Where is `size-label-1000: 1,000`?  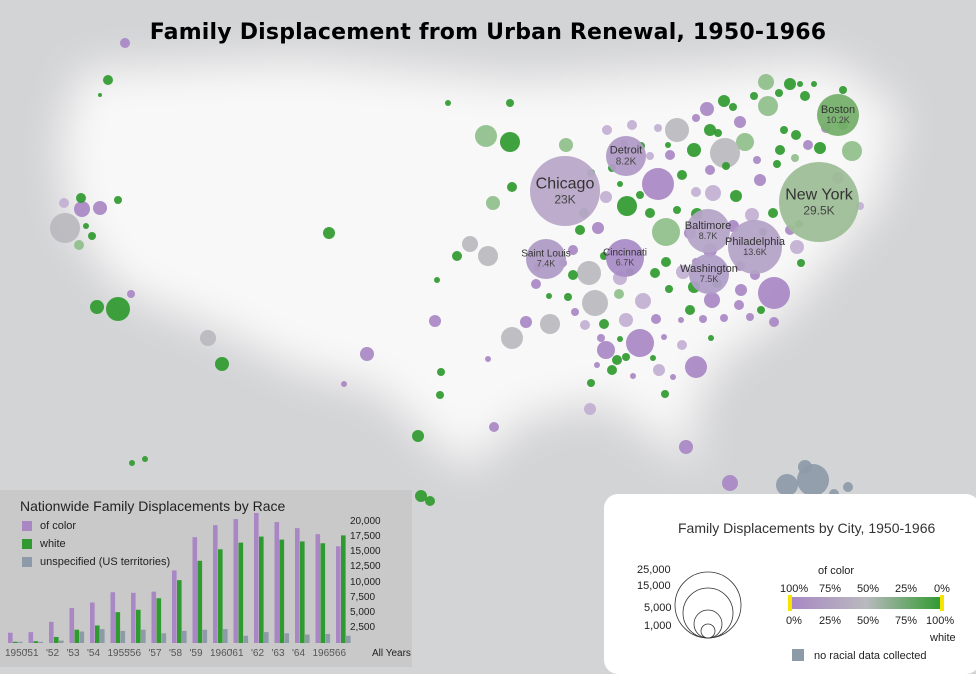
size-label-1000: 1,000 is located at coordinates (658, 626).